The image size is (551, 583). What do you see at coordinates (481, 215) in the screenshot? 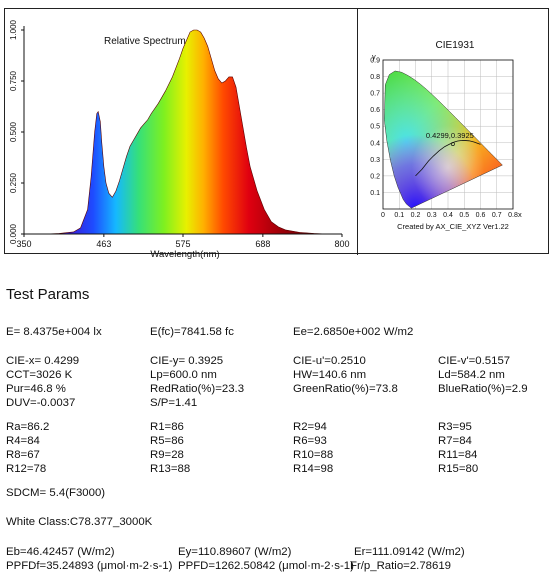
I see `cie-x-tick-label: 0.6` at bounding box center [481, 215].